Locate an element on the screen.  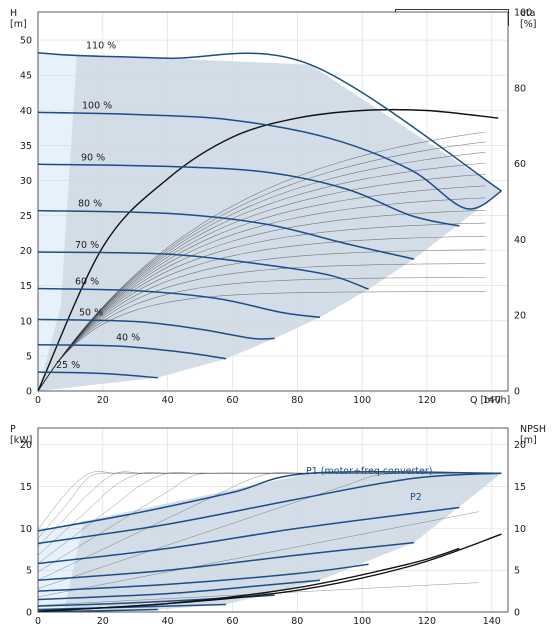
speed-label: 60 % is located at coordinates (87, 282).